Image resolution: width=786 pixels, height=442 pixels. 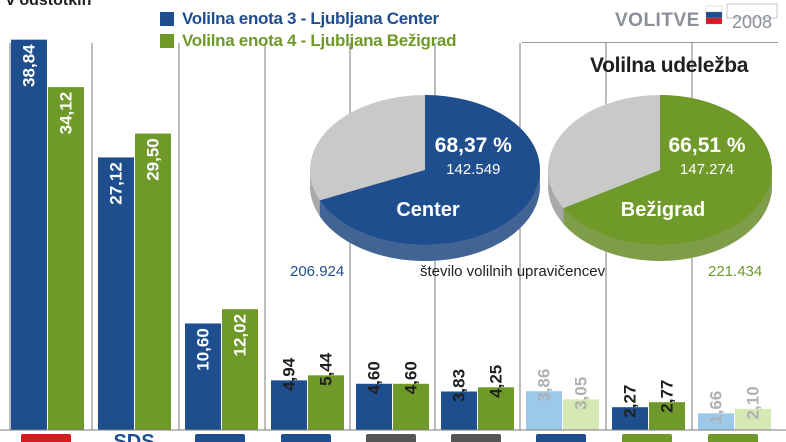 What do you see at coordinates (289, 374) in the screenshot?
I see `bar-value-label: 4,94` at bounding box center [289, 374].